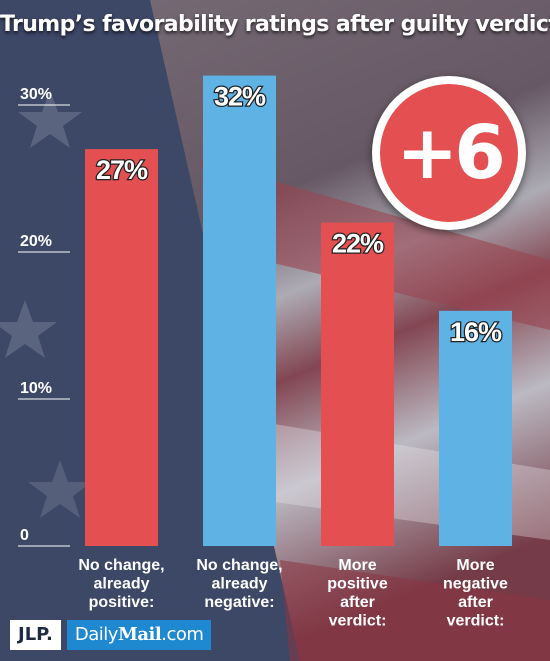 The width and height of the screenshot is (550, 661). Describe the element at coordinates (239, 584) in the screenshot. I see `category-label: No change, already negative:` at that location.